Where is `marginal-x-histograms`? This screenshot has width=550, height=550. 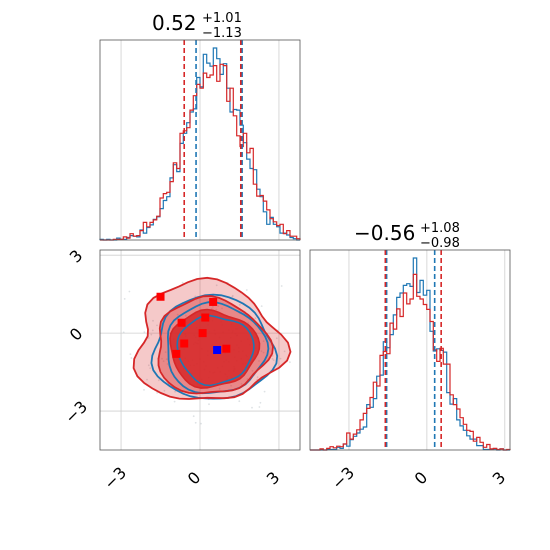 marginal-x-histograms is located at coordinates (200, 144).